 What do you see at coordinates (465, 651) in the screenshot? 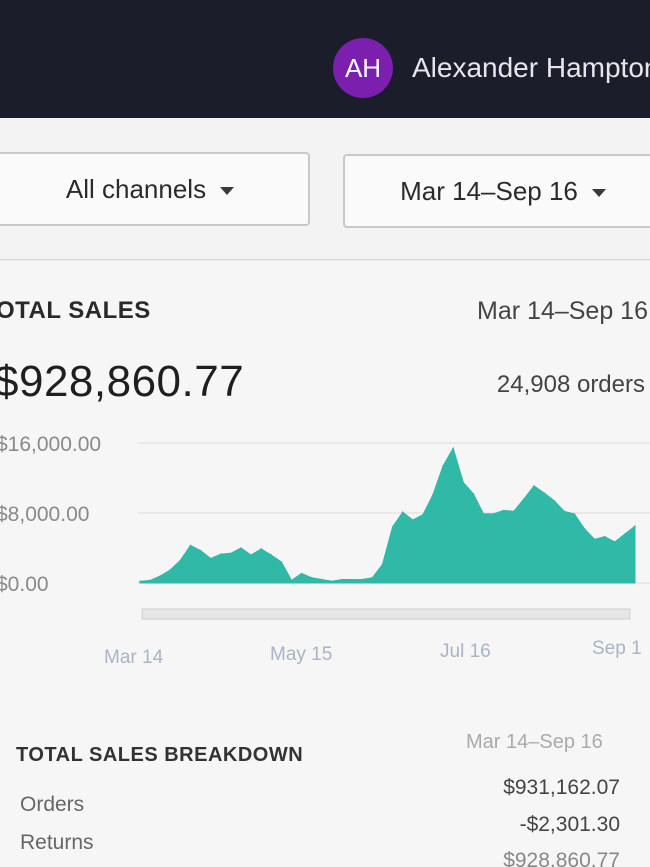
I see `x-tick-label: Jul 16` at bounding box center [465, 651].